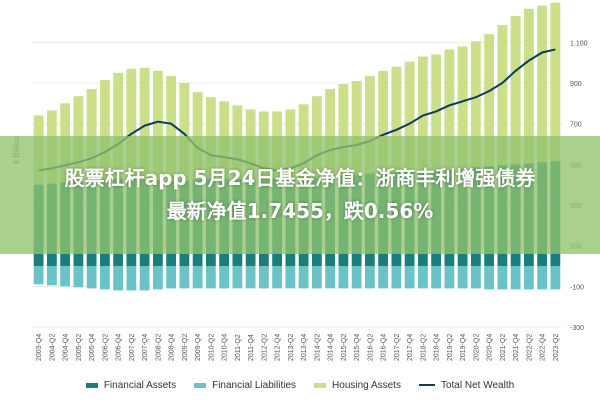 Image resolution: width=600 pixels, height=400 pixels. I want to click on x-tick-label: 2012-Q4, so click(278, 347).